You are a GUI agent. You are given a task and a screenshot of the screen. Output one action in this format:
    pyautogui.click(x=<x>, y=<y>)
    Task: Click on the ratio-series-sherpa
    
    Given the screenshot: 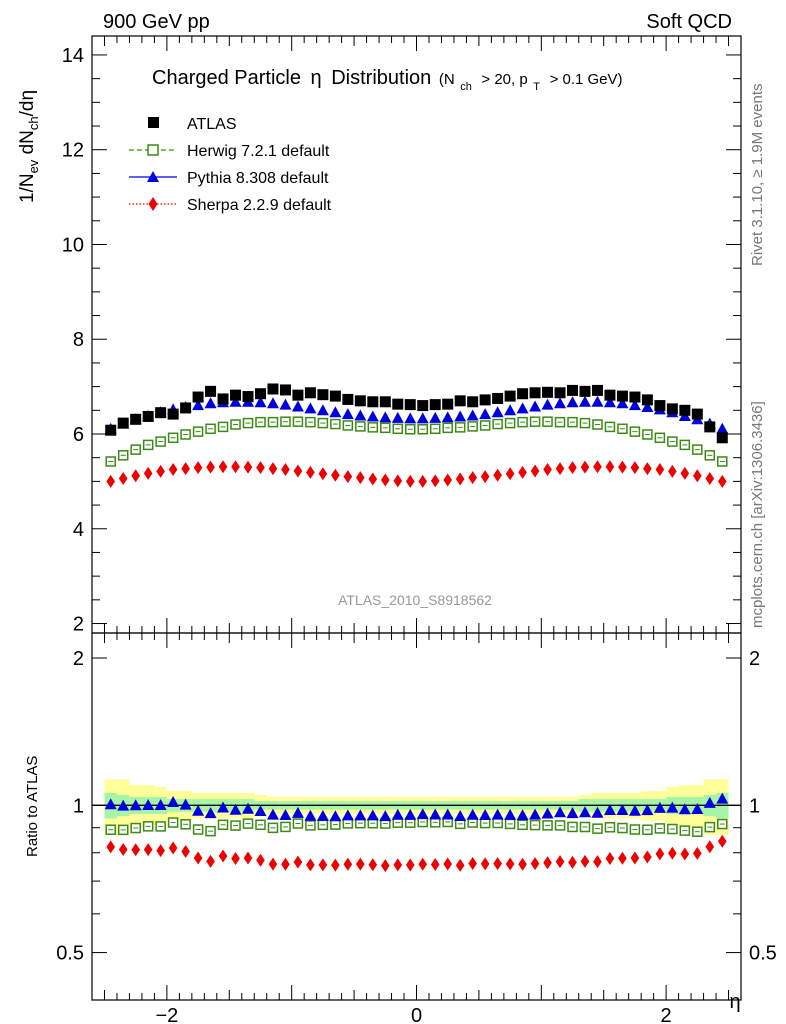 What is the action you would take?
    pyautogui.click(x=416, y=853)
    